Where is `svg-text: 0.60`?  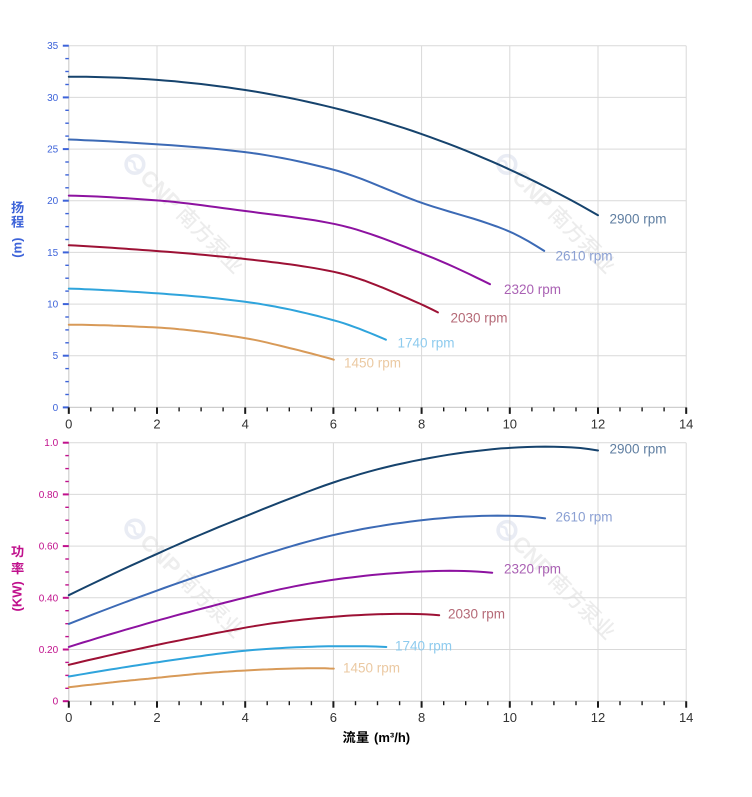
svg-text: 0.60 is located at coordinates (49, 547).